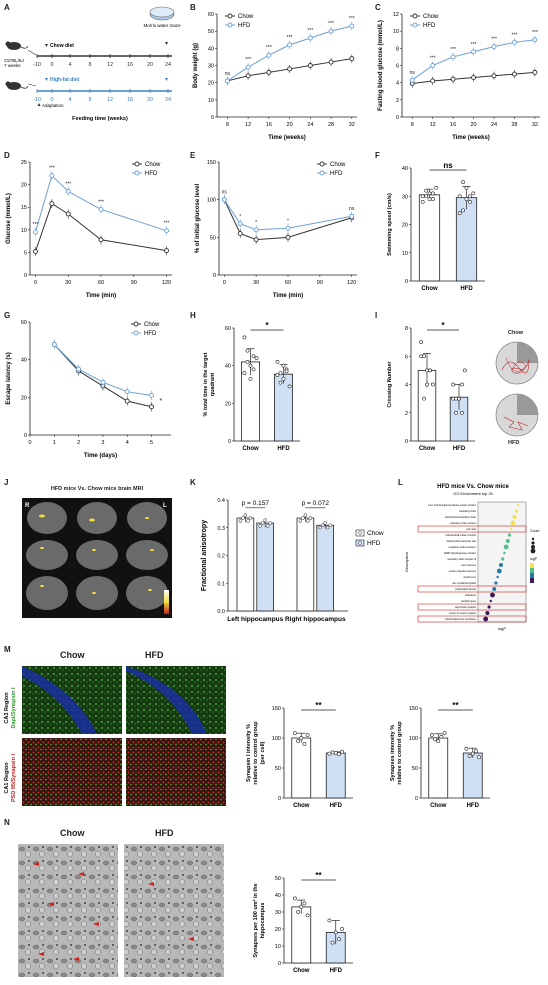 This screenshot has width=548, height=985. I want to click on y-tick-label: 12, so click(396, 15).